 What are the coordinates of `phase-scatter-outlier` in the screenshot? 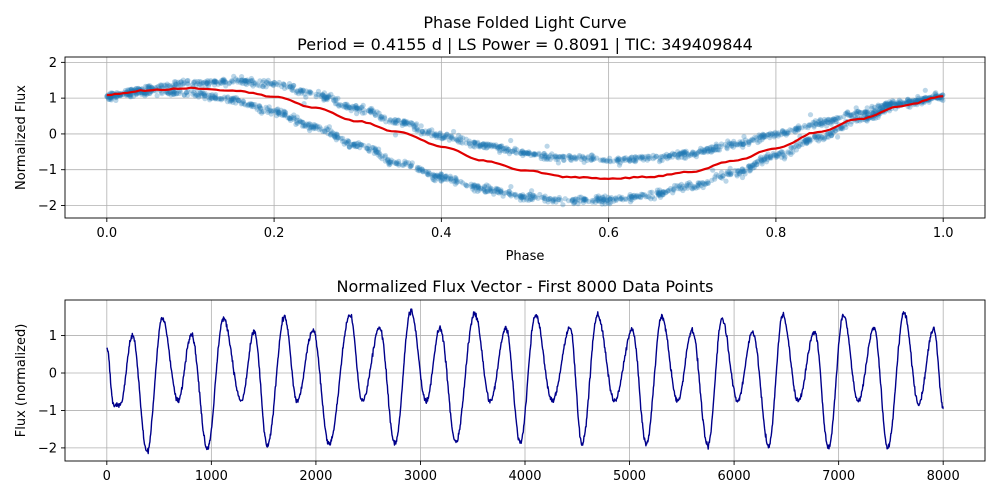 It's located at (547, 146).